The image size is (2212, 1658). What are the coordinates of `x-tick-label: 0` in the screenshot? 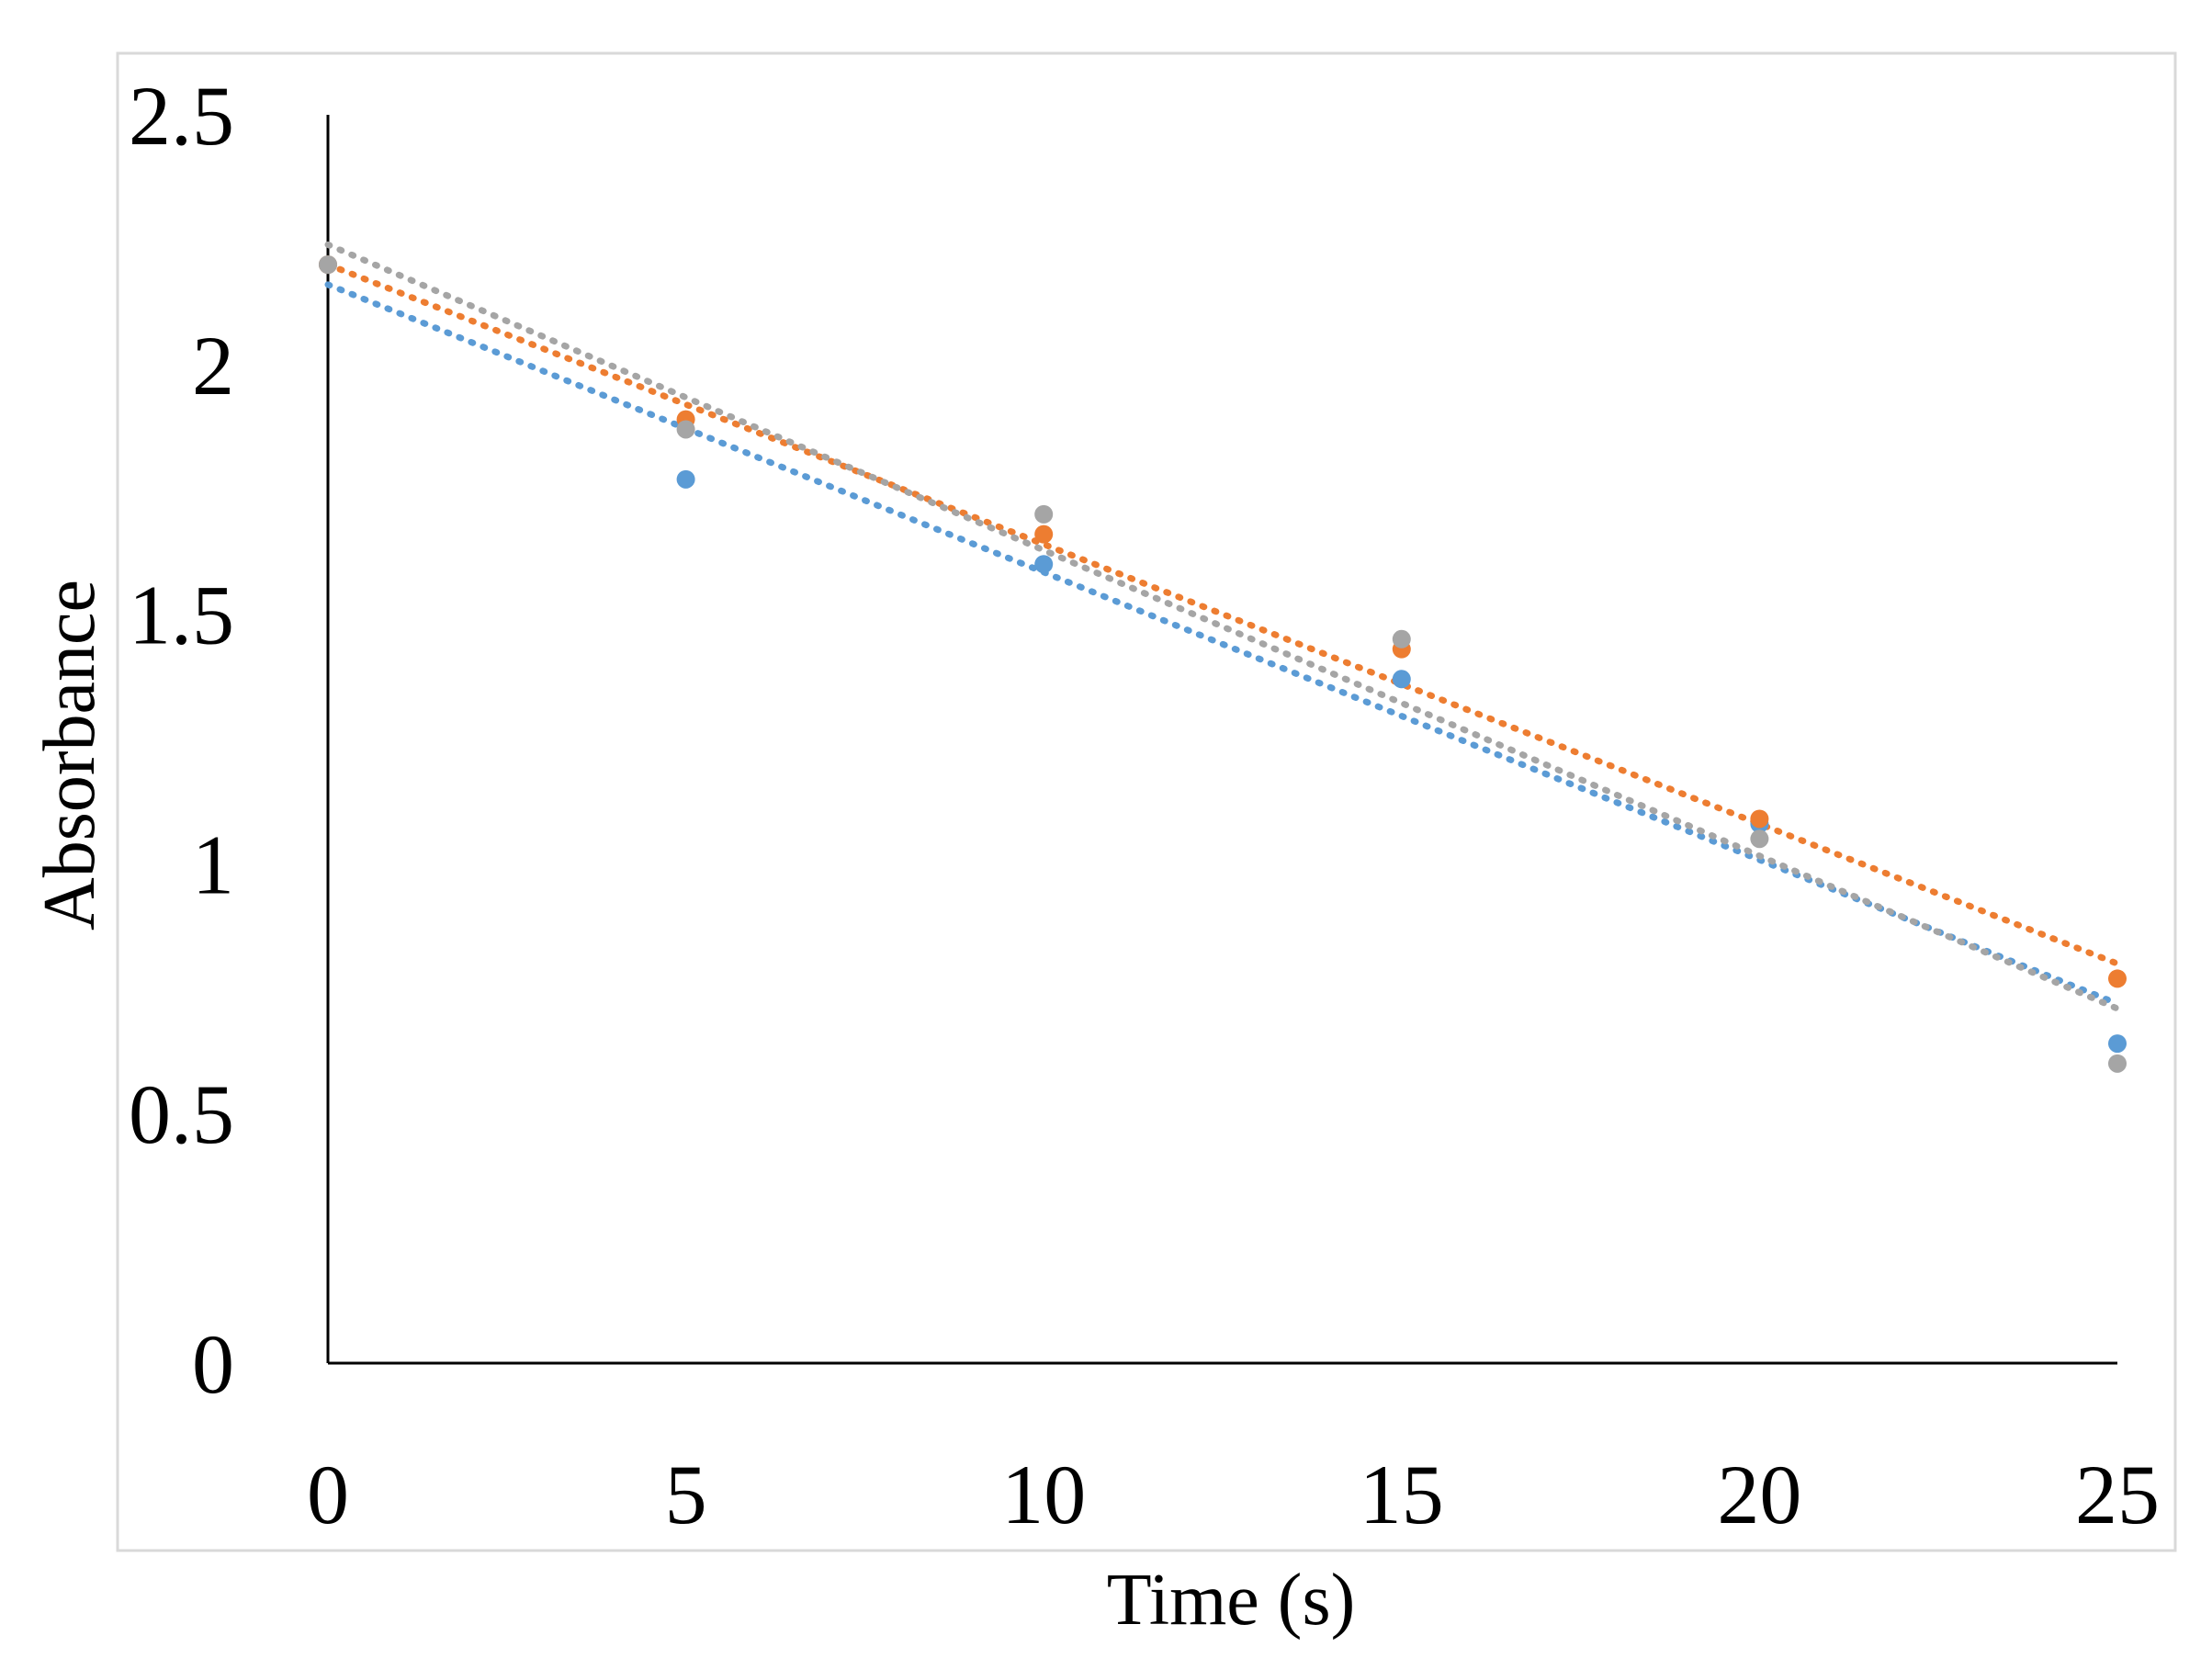 It's located at (328, 1495).